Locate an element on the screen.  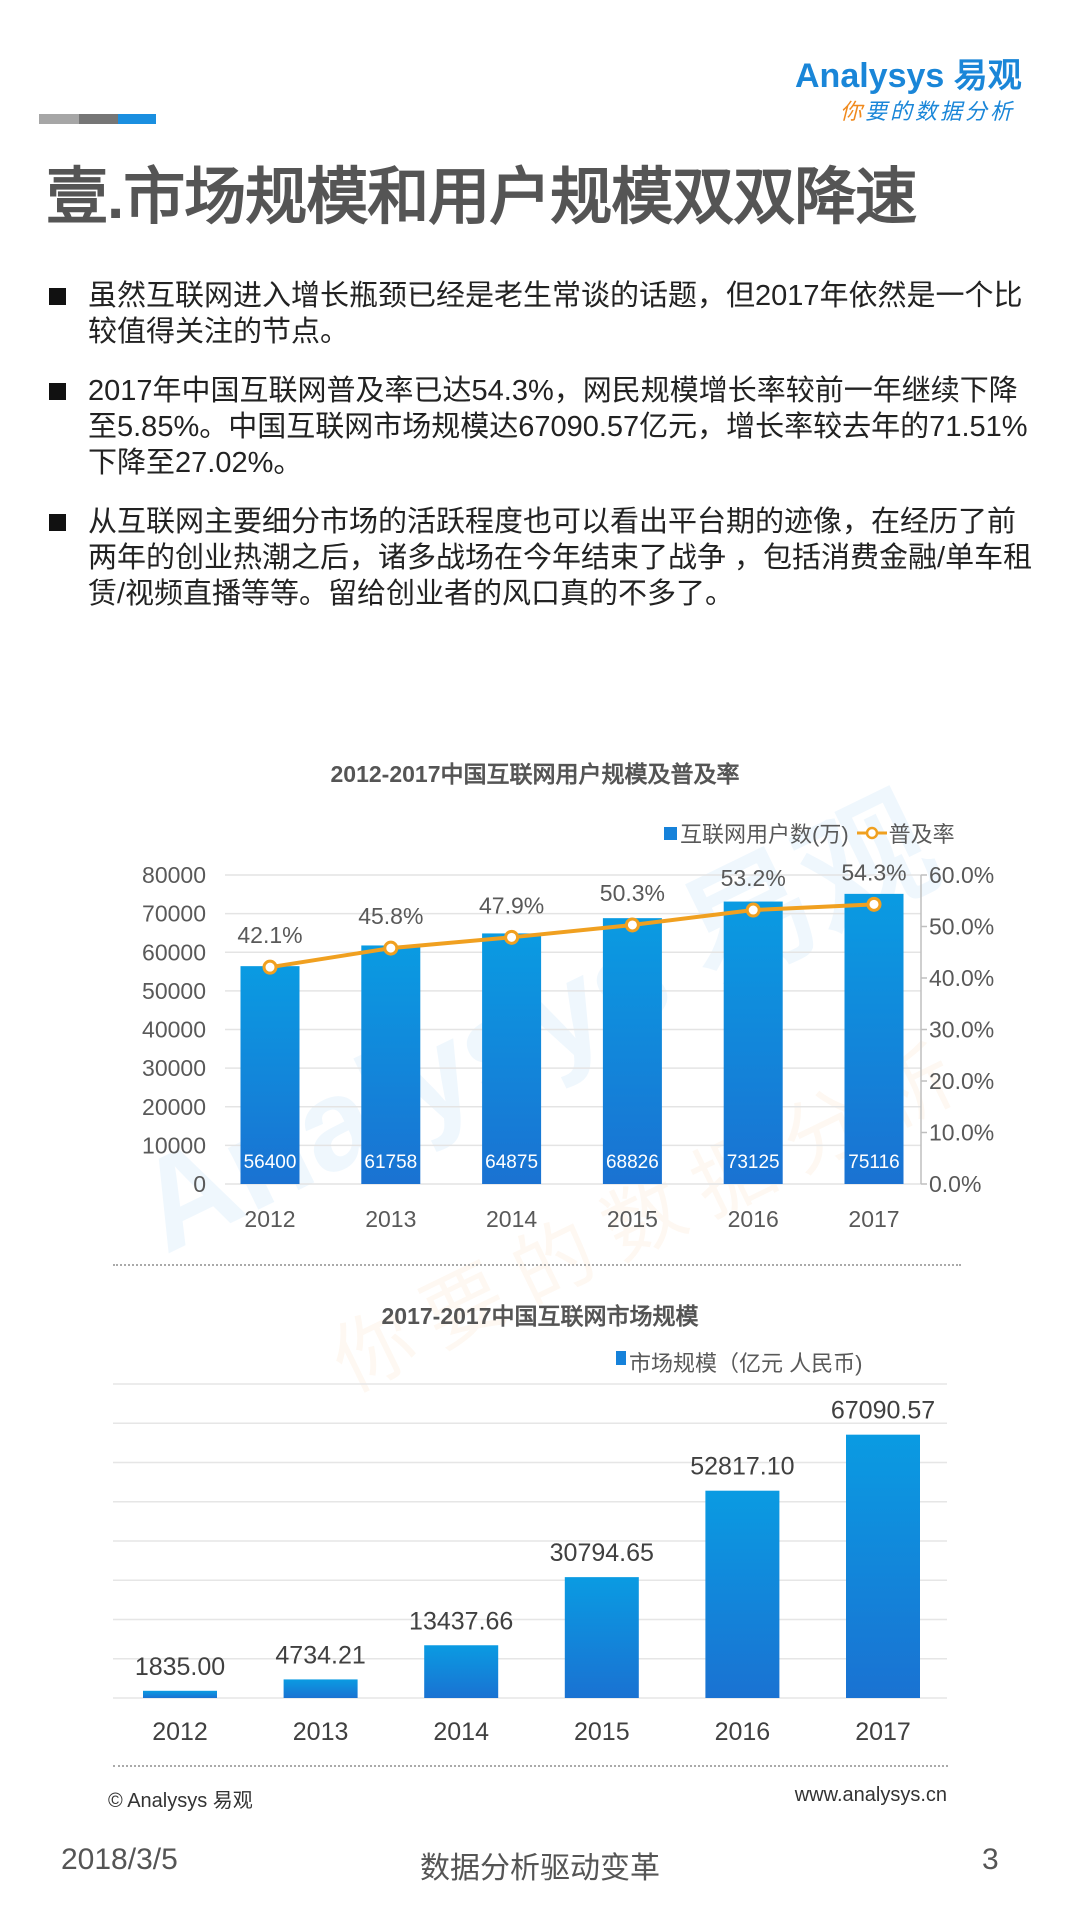
bar-data-label: 4734.21 is located at coordinates (320, 1655).